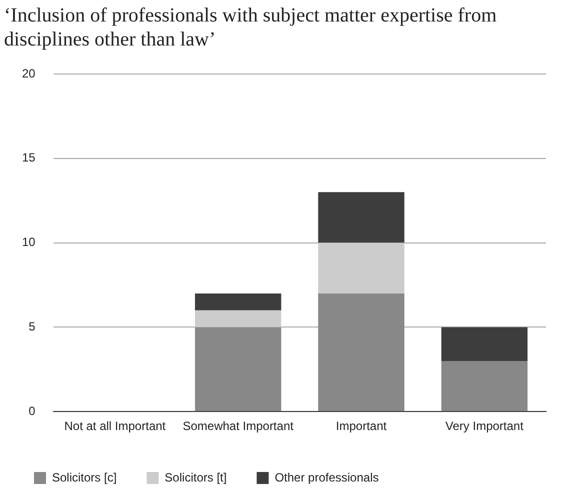 Image resolution: width=576 pixels, height=498 pixels. Describe the element at coordinates (29, 242) in the screenshot. I see `y-tick-label: 10` at that location.